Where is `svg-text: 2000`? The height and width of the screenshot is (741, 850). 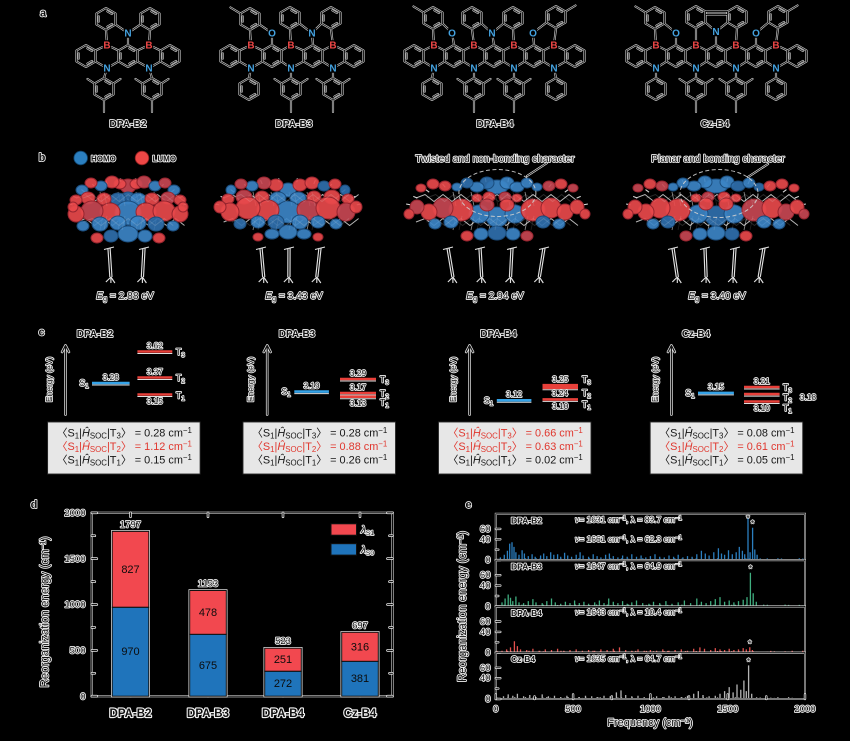
svg-text: 2000 is located at coordinates (804, 709).